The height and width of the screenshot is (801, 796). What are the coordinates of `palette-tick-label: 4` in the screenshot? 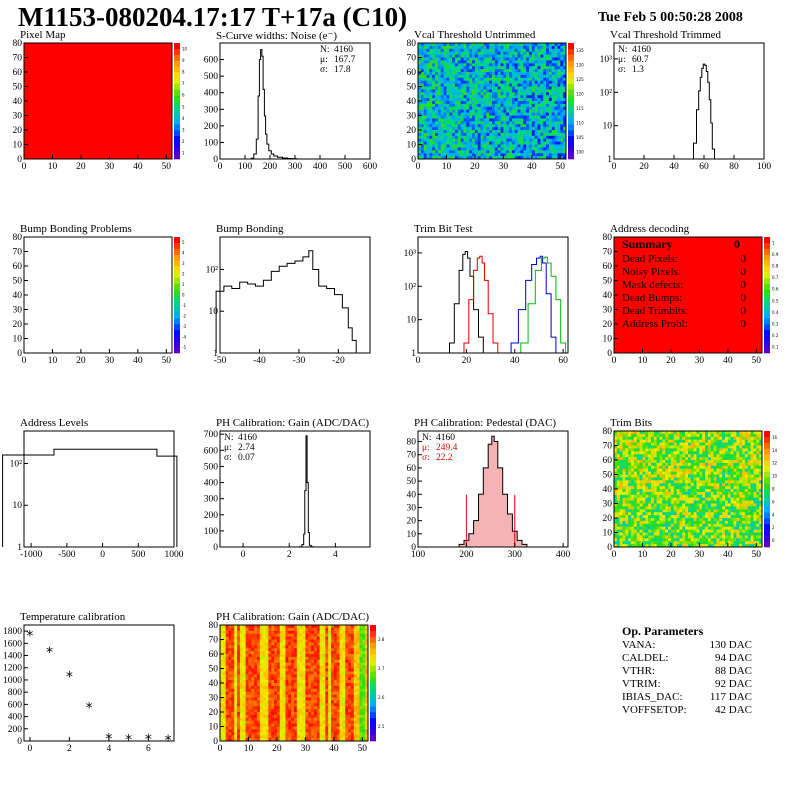 It's located at (773, 514).